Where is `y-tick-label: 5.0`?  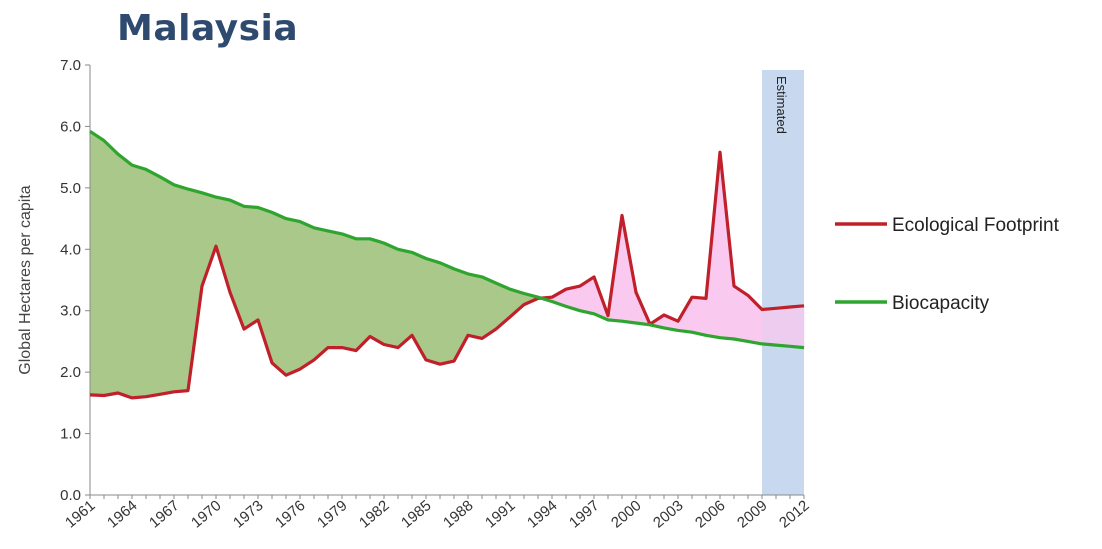 y-tick-label: 5.0 is located at coordinates (70, 188).